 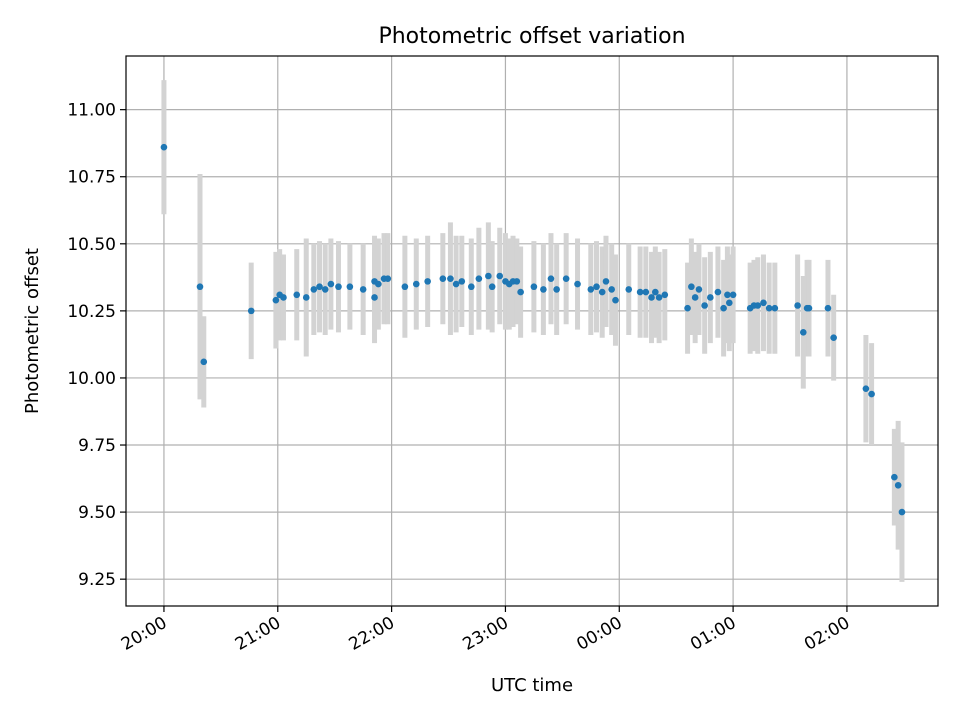 What do you see at coordinates (32, 331) in the screenshot?
I see `y-axis-label: Photometric offset` at bounding box center [32, 331].